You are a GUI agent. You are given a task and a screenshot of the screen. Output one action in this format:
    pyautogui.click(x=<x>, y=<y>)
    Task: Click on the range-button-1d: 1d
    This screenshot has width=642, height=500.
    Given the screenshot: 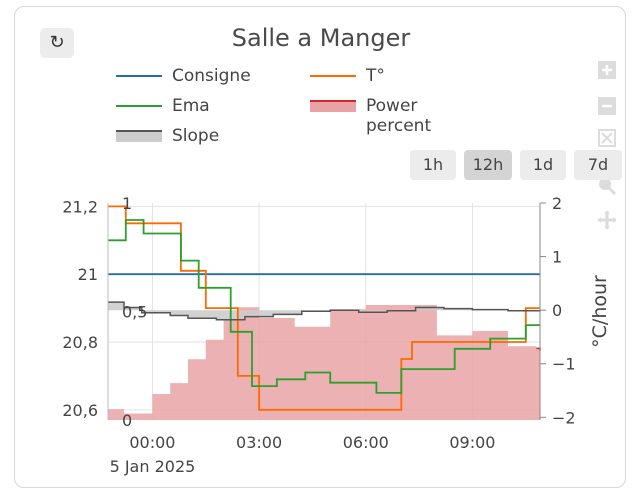 What is the action you would take?
    pyautogui.click(x=543, y=165)
    